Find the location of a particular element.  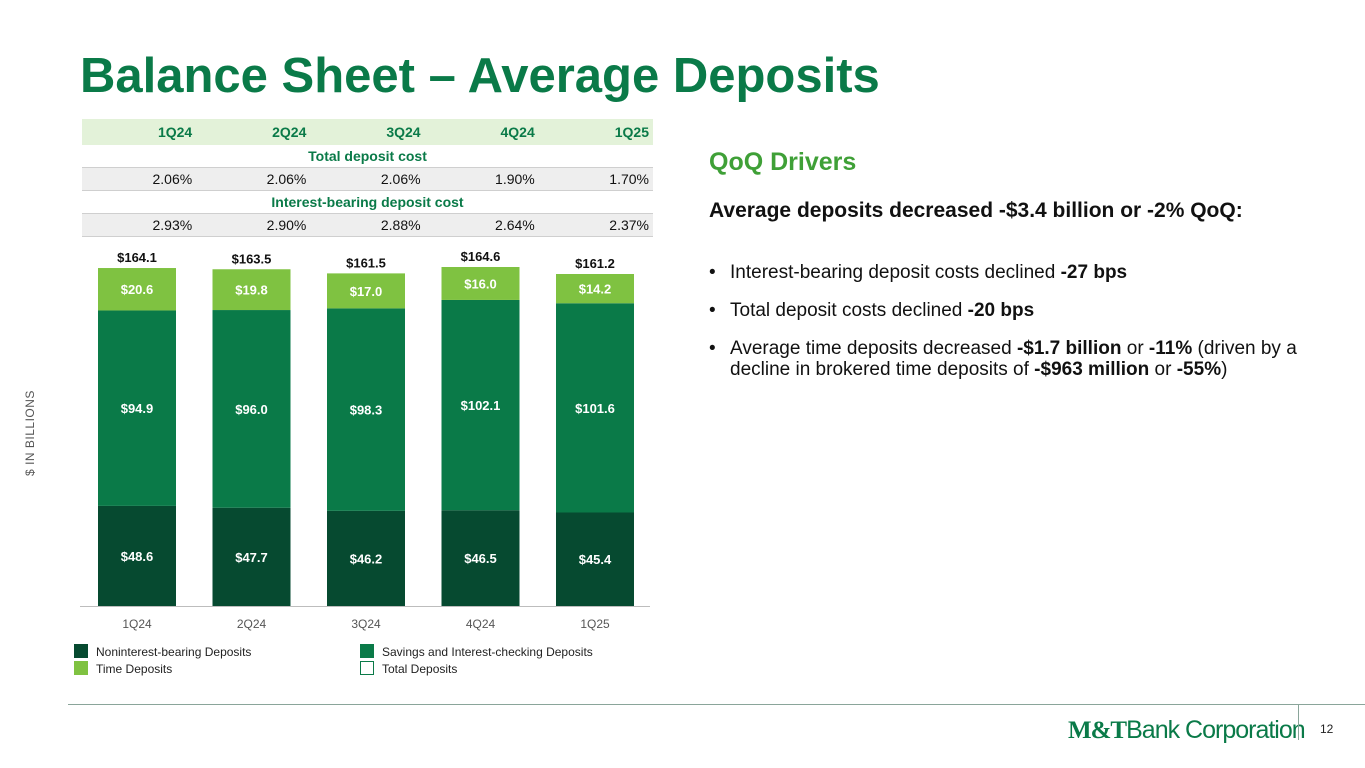

page-title: Balance Sheet – Average Deposits is located at coordinates (480, 76).